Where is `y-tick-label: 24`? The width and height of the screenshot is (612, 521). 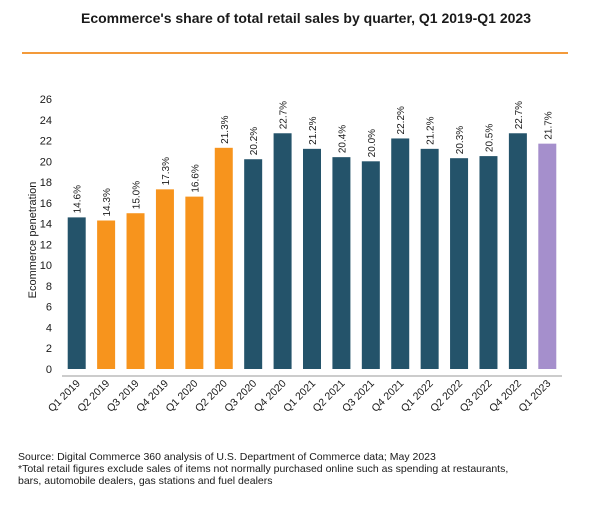 y-tick-label: 24 is located at coordinates (46, 121).